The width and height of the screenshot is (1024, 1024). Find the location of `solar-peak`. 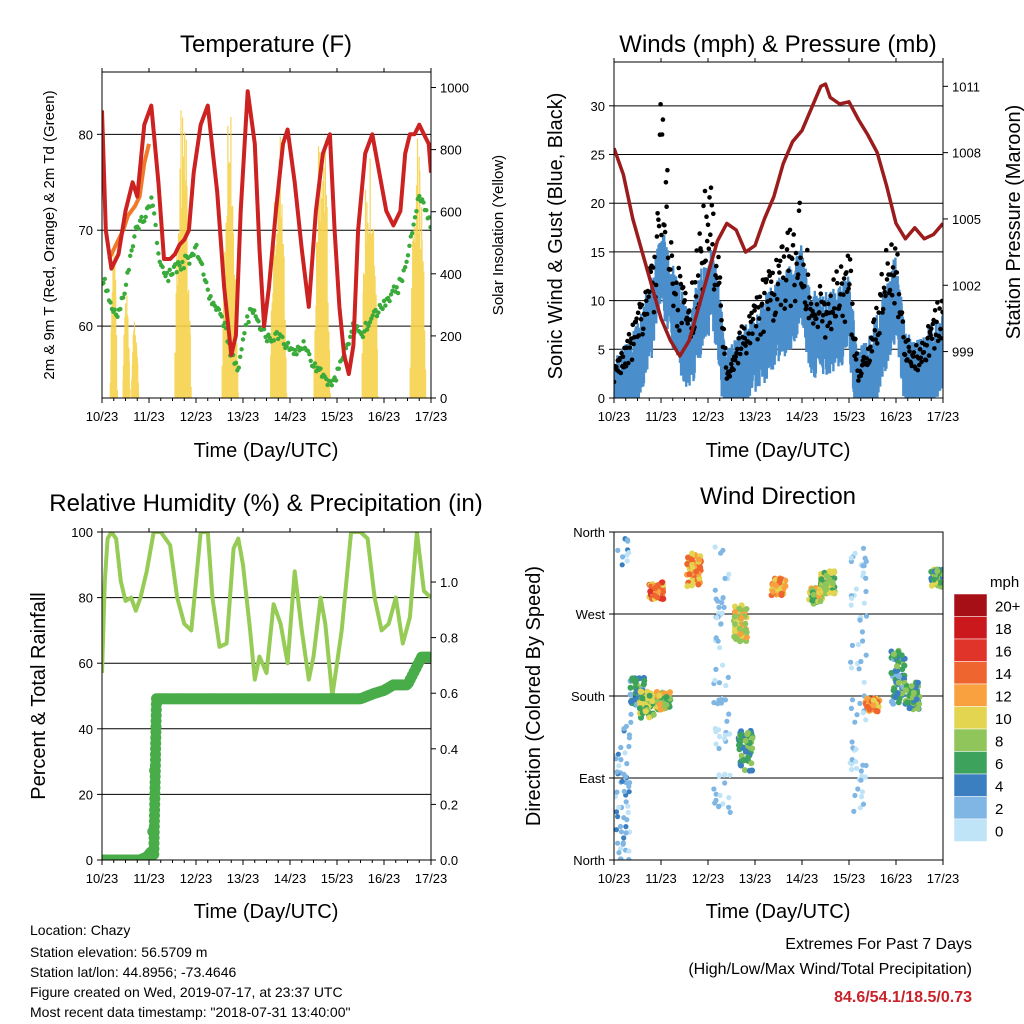

solar-peak is located at coordinates (126, 346).